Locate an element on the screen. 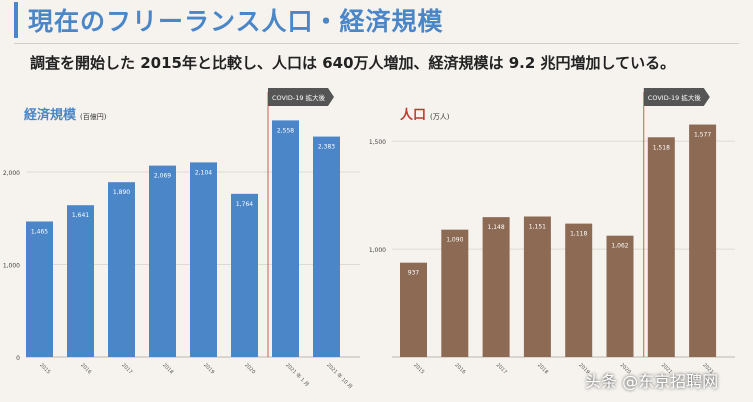  right-ytick-label: 1,000 is located at coordinates (377, 250).